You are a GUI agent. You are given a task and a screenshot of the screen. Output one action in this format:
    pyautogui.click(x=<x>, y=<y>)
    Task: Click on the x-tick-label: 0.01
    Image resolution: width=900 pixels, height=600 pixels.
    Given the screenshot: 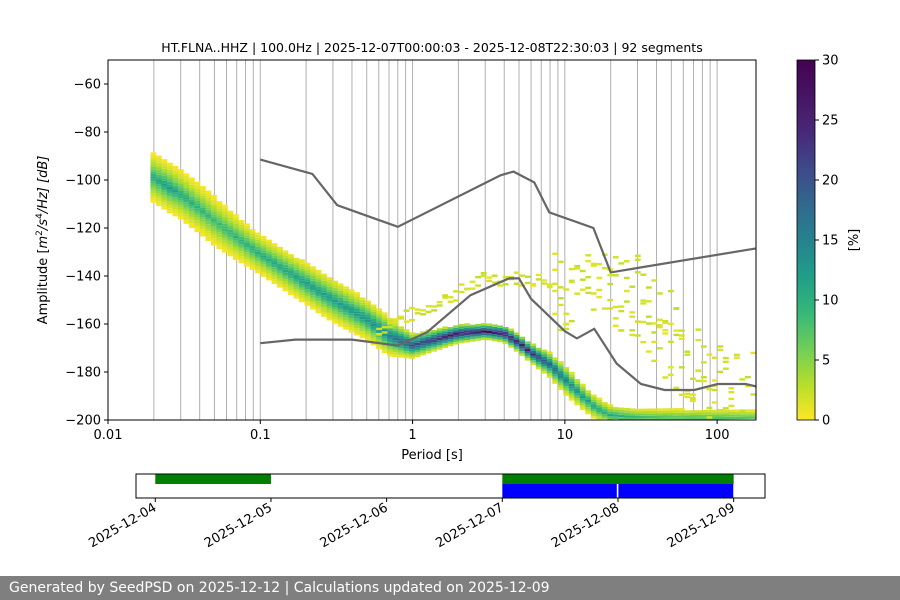 What is the action you would take?
    pyautogui.click(x=108, y=435)
    